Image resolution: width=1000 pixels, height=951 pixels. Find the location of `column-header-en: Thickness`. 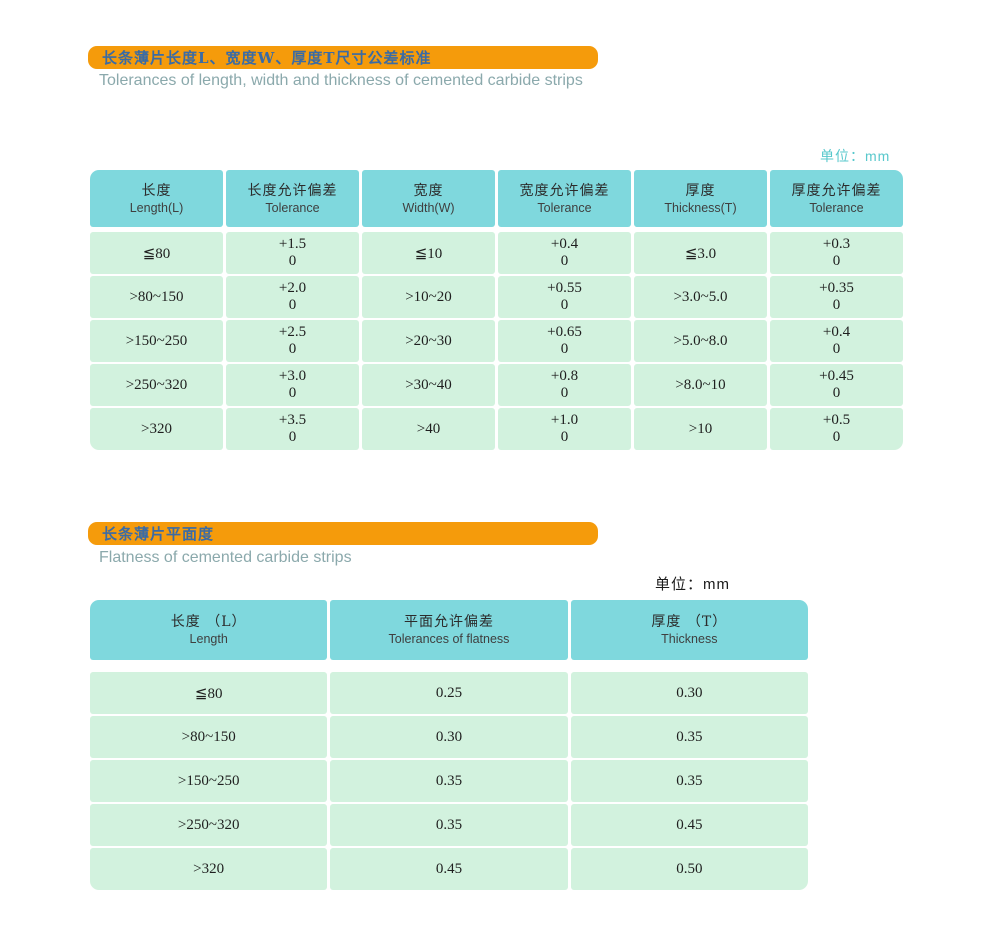

column-header-en: Thickness is located at coordinates (689, 639).